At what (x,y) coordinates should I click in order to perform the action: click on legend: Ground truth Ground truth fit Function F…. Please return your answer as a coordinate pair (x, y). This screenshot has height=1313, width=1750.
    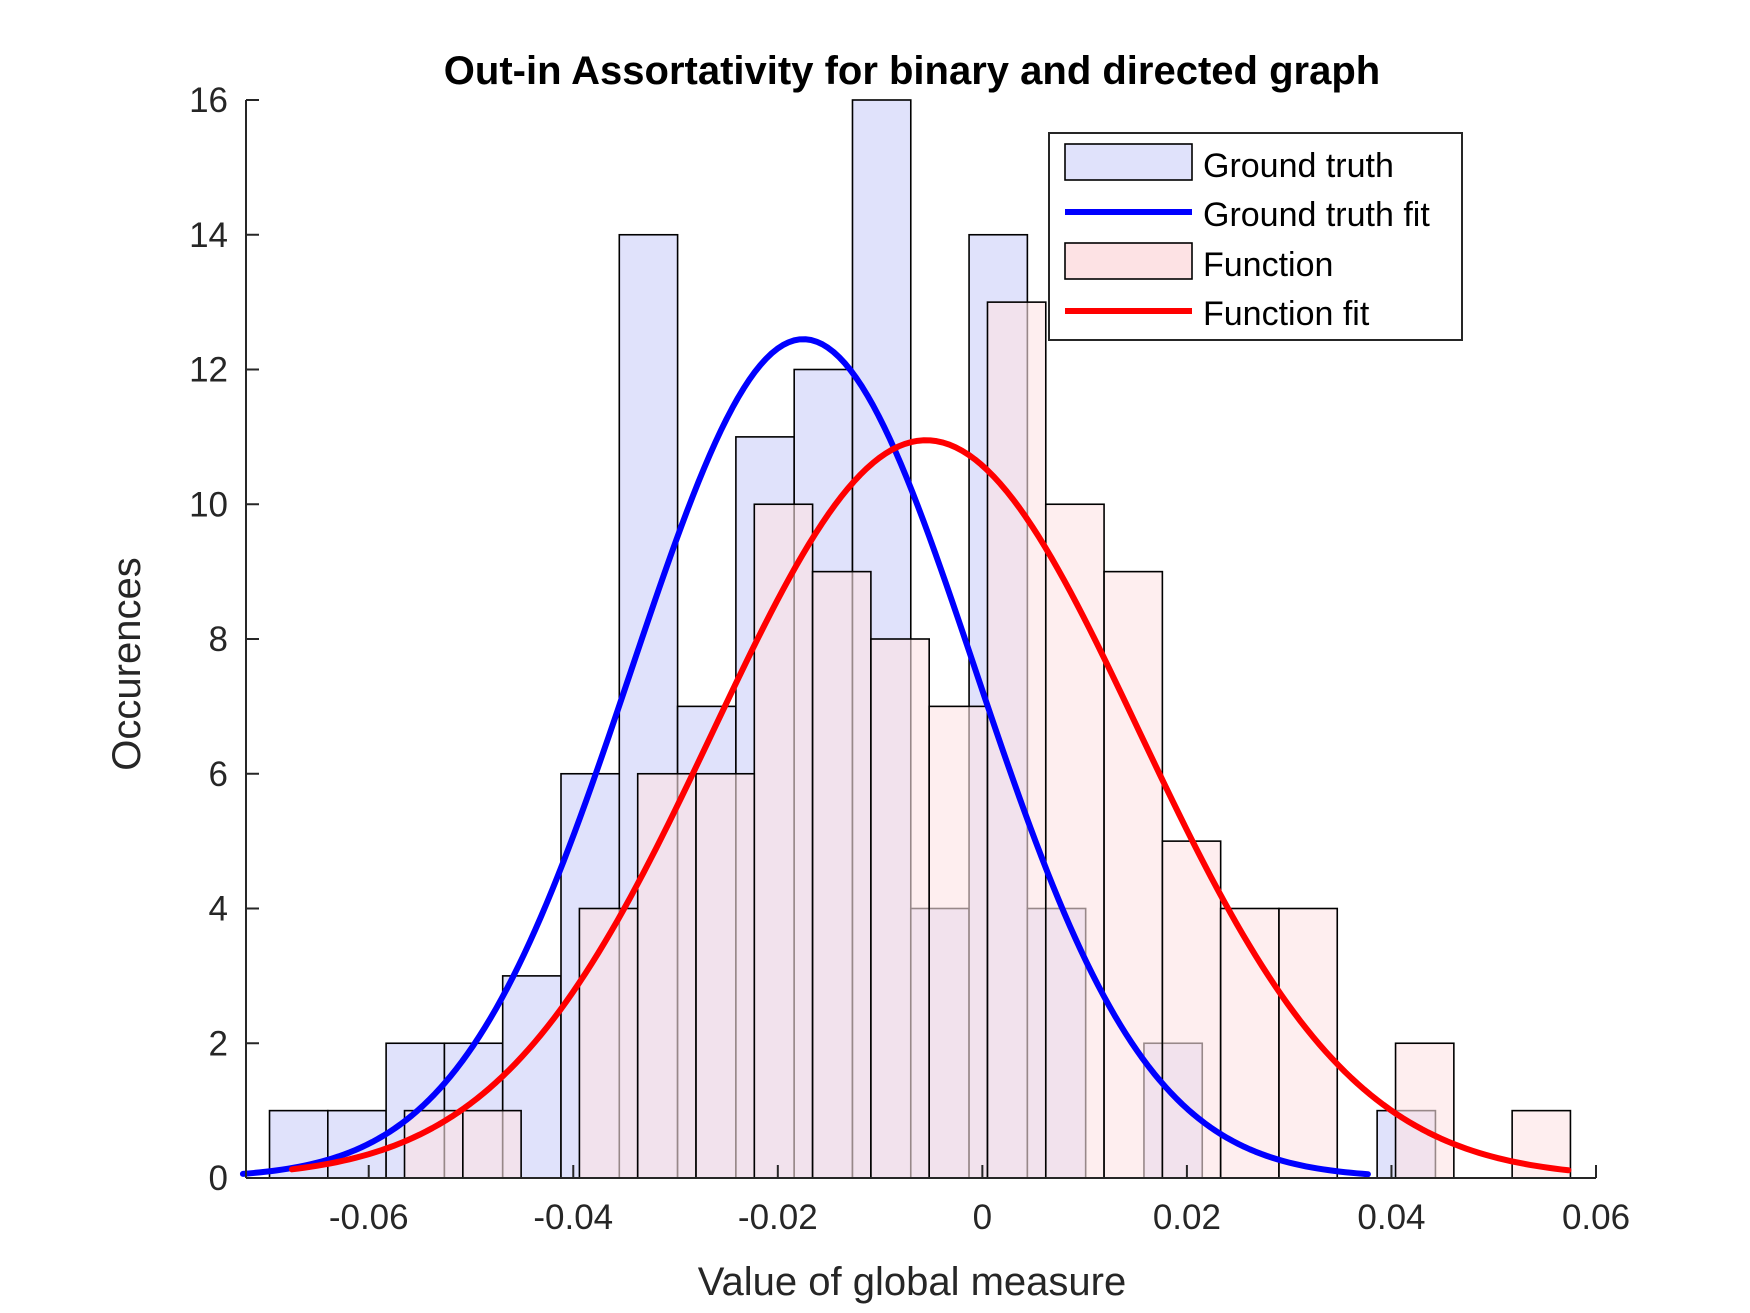
    Looking at the image, I should click on (1255, 236).